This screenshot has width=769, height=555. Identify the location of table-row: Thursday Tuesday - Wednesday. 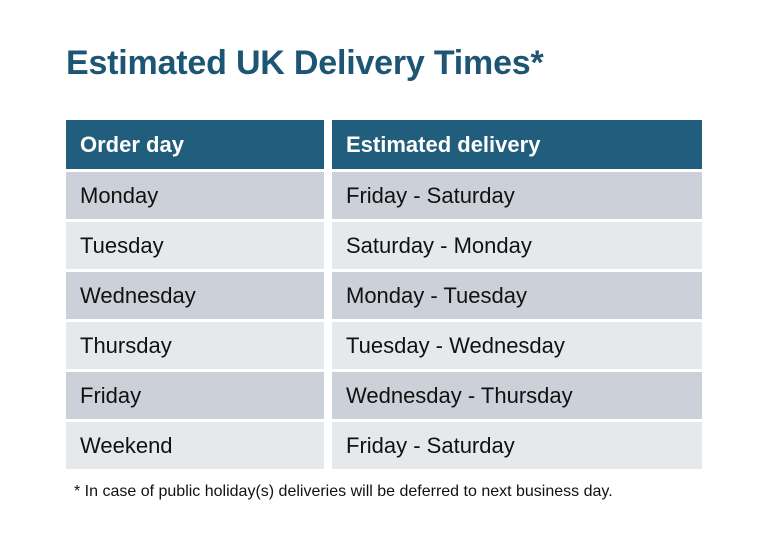
(384, 345).